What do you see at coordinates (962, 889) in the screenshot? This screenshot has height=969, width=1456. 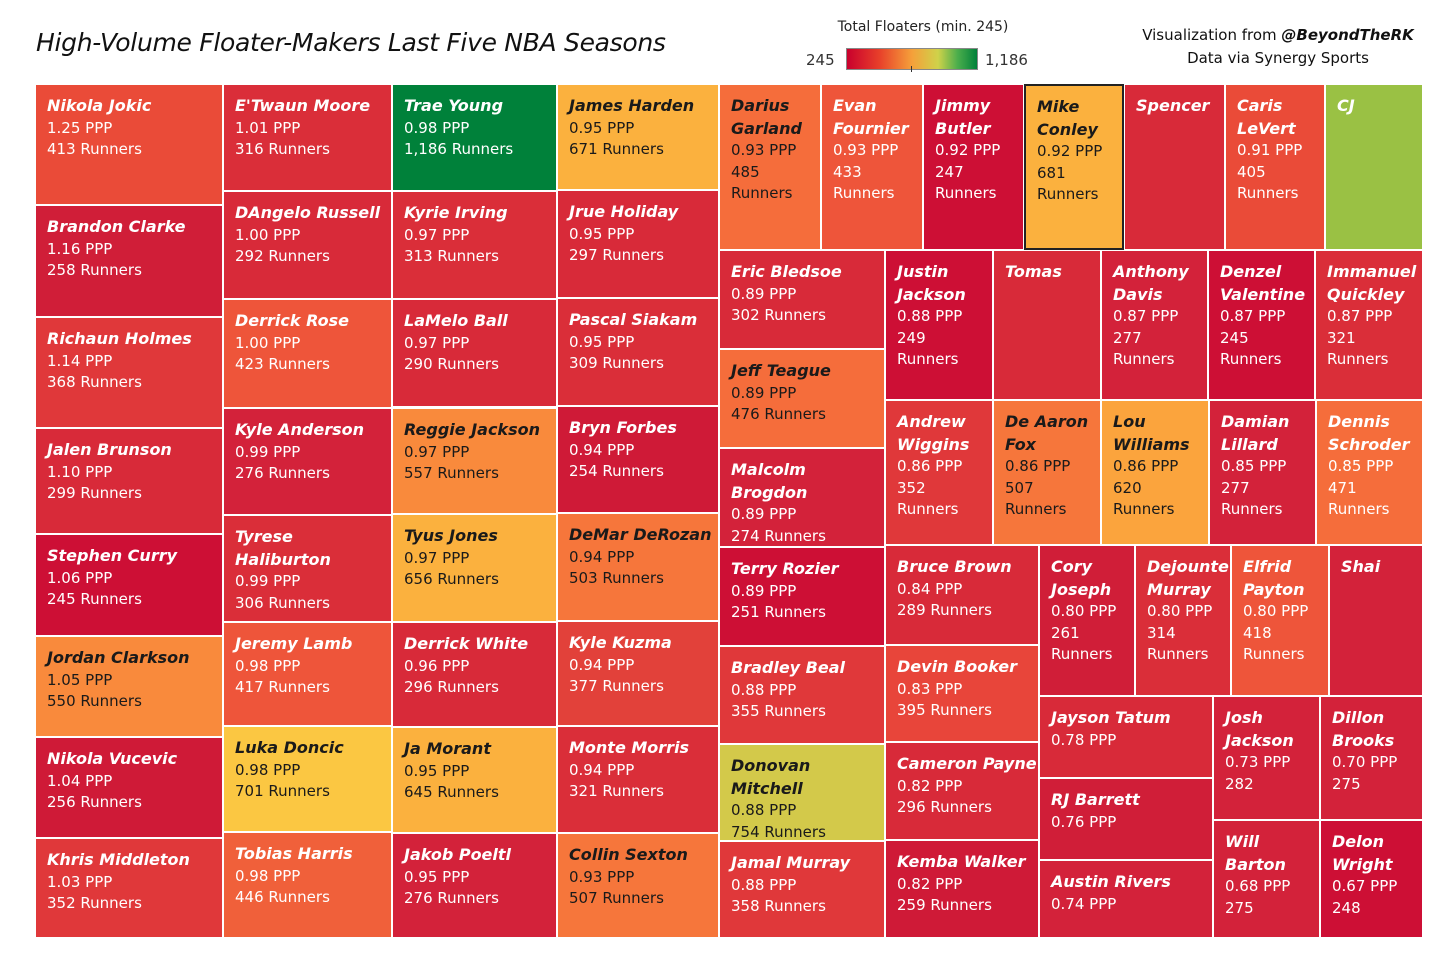 I see `treemap-cell: Kemba Walker 0.82 PPP 259 Runners` at bounding box center [962, 889].